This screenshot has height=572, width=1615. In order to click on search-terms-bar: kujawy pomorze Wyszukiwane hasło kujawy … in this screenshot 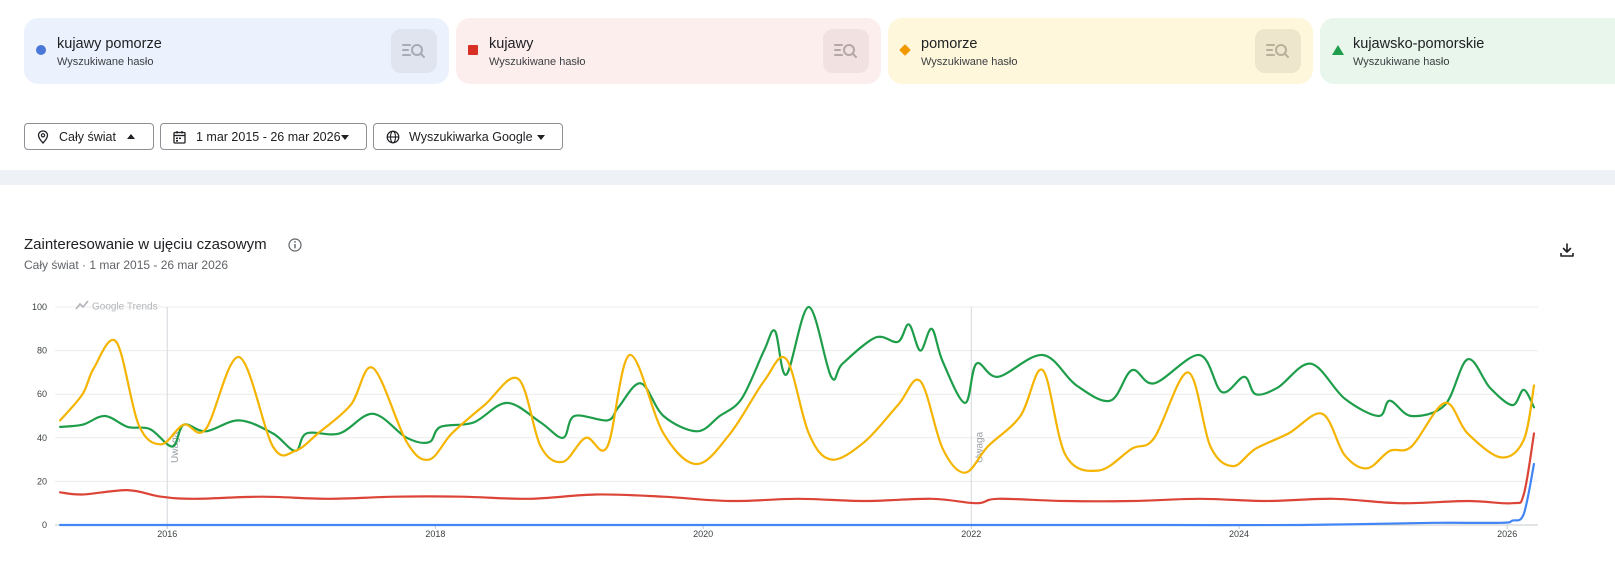, I will do `click(819, 51)`.